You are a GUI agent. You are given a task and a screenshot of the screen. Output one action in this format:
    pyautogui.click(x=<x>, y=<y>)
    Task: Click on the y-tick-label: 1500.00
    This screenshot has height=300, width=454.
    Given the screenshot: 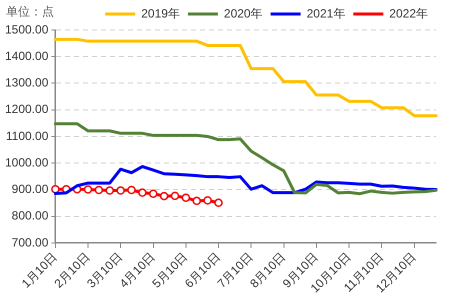 What is the action you would take?
    pyautogui.click(x=26, y=29)
    